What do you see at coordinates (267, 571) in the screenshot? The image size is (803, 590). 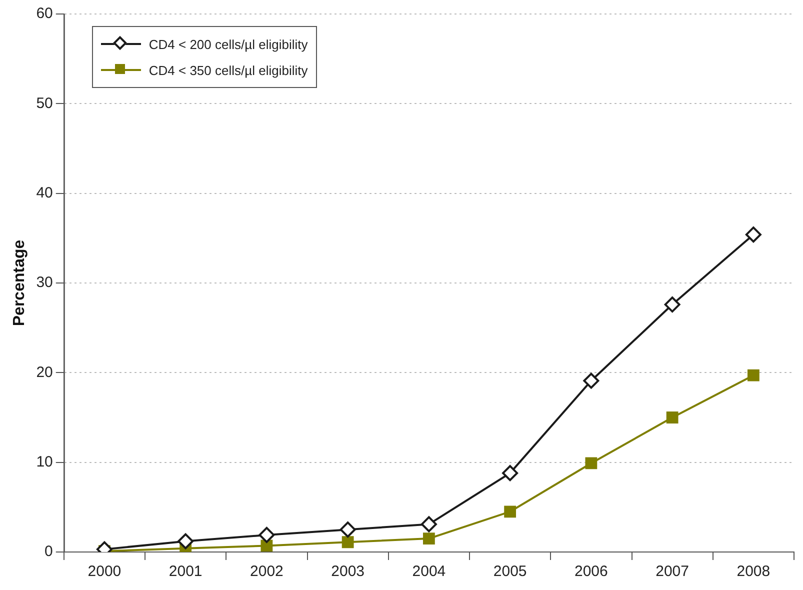 I see `x-tick-label: 2002` at bounding box center [267, 571].